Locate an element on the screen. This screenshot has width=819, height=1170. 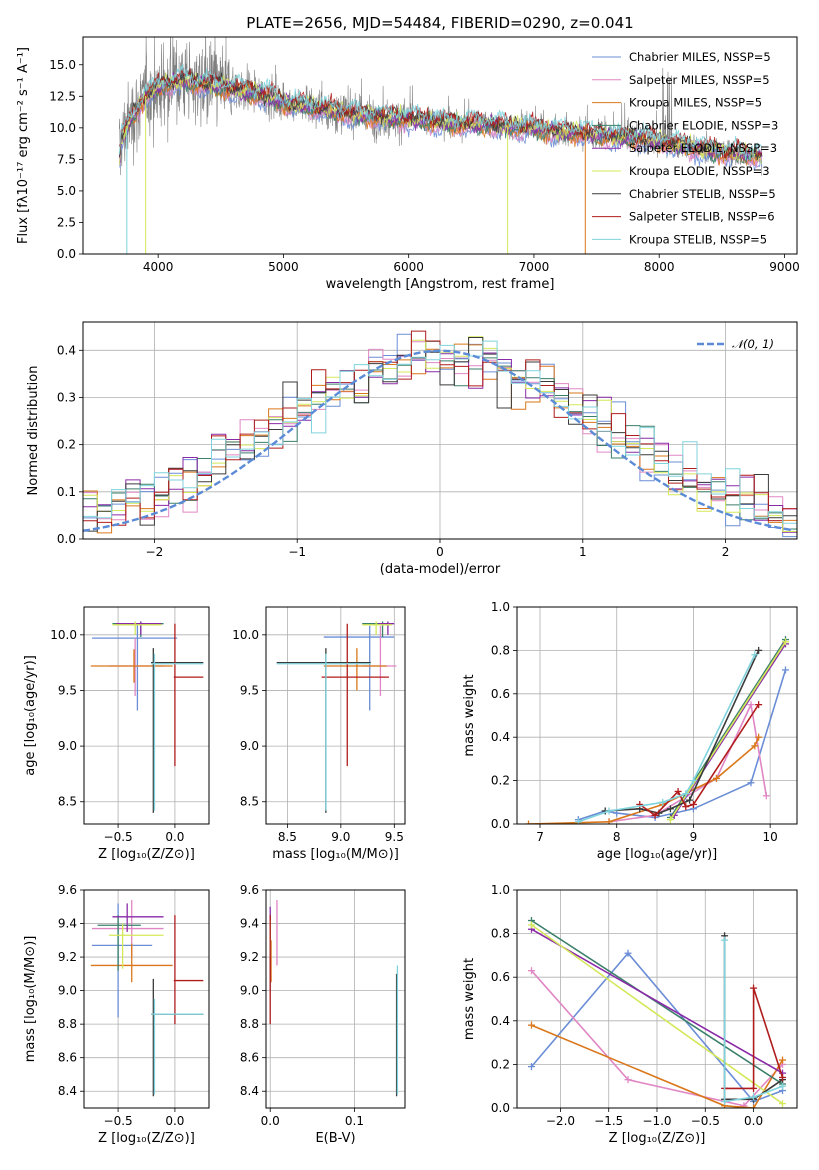
x-tick-label: 8000 is located at coordinates (659, 267).